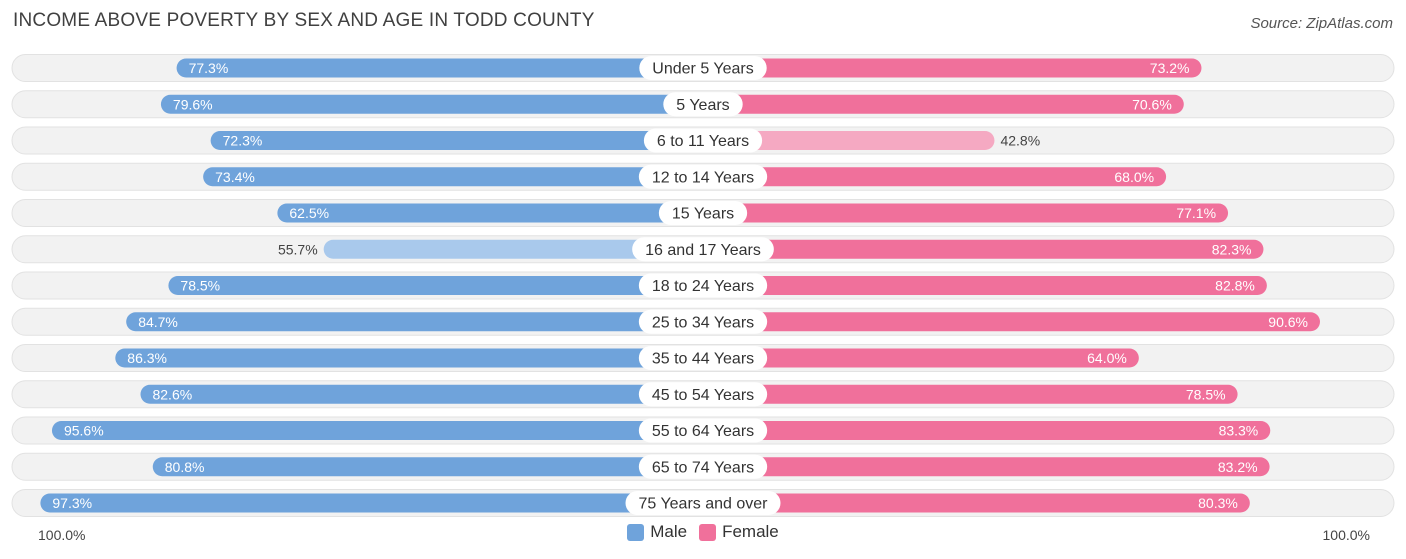 Image resolution: width=1406 pixels, height=559 pixels. Describe the element at coordinates (172, 394) in the screenshot. I see `male-value-label: 82.6%` at that location.